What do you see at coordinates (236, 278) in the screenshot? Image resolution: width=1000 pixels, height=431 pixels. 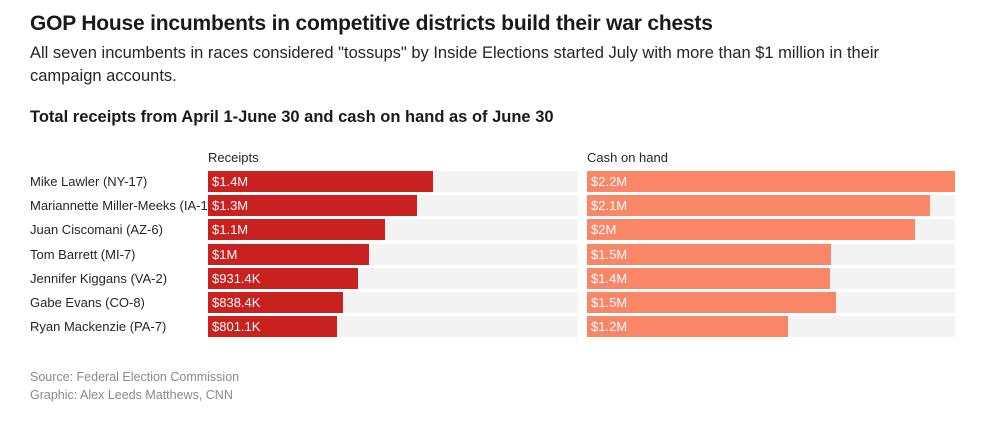 I see `receipts-value-label: $931.4K` at bounding box center [236, 278].